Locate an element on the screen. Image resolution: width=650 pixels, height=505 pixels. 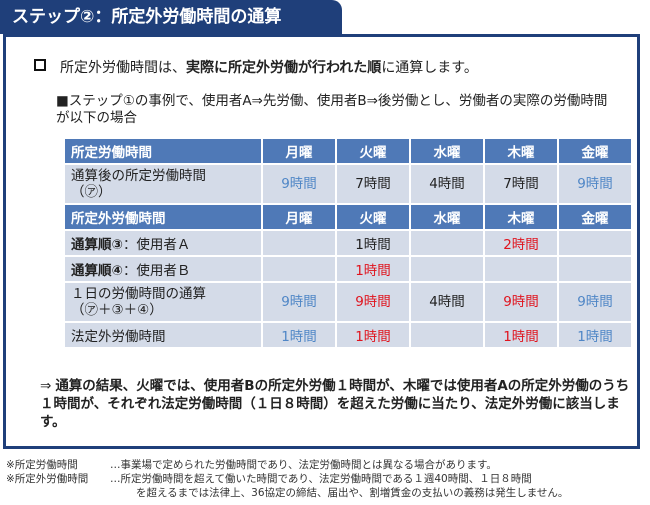
row-label-line2: （㋐） is located at coordinates (91, 192).